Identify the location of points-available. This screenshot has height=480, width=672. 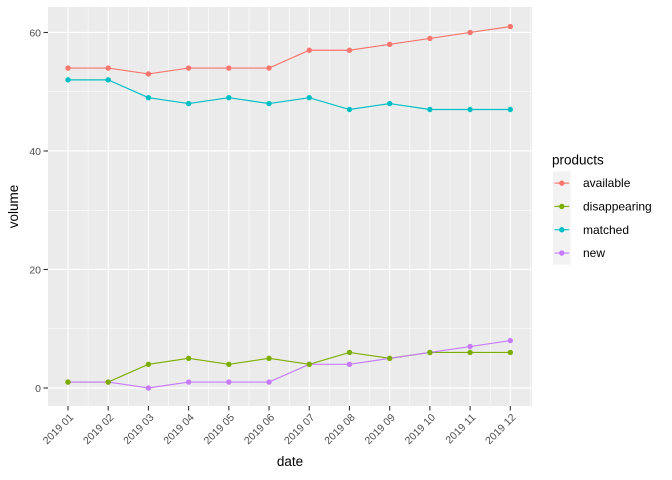
(289, 50).